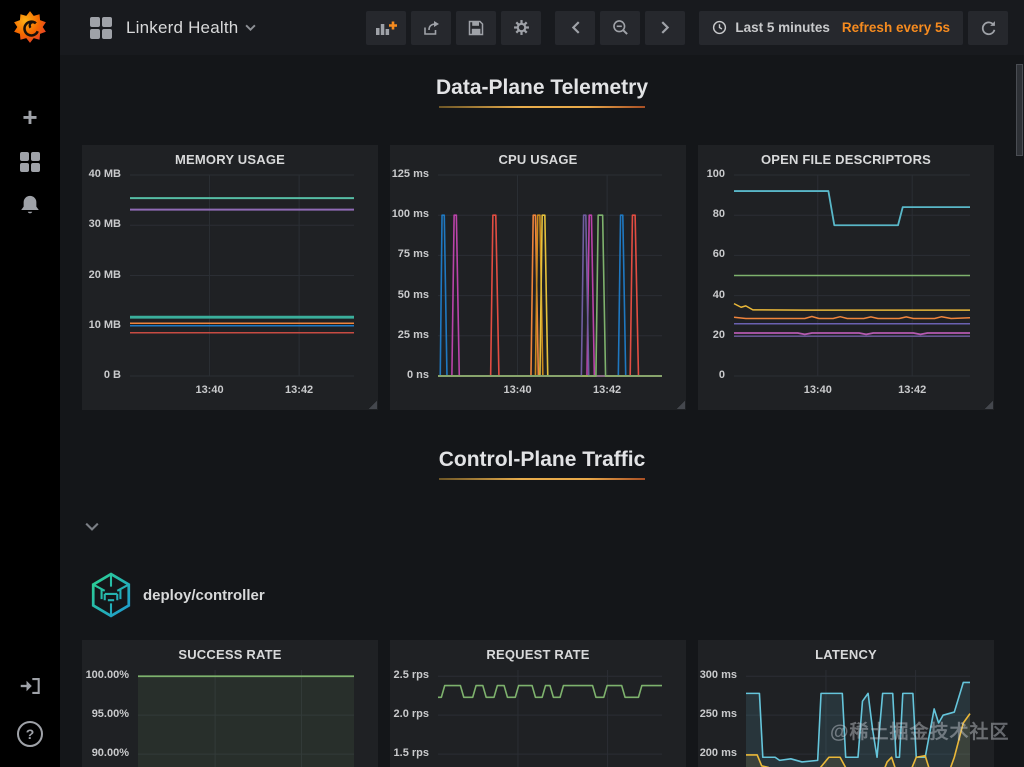 The width and height of the screenshot is (1024, 767). I want to click on y-axis-tick-label: 80, so click(718, 214).